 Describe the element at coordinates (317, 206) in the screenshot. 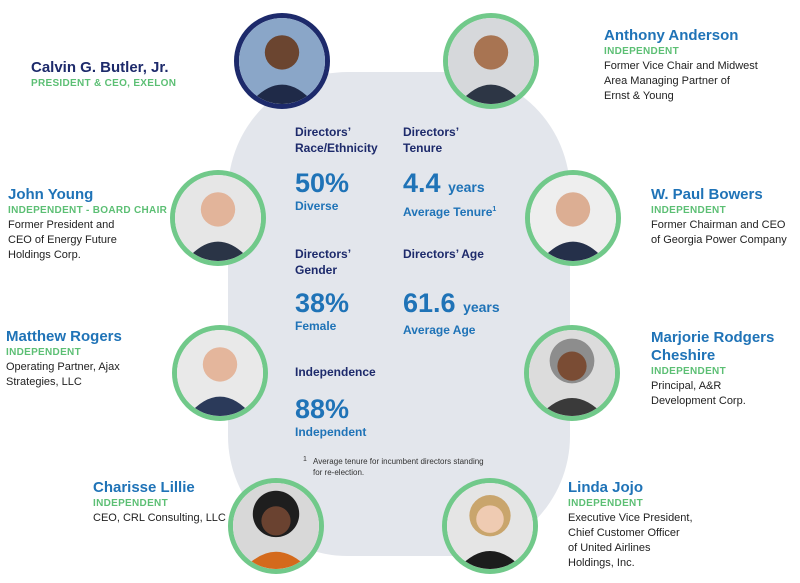

I see `stat-label: Diverse` at that location.